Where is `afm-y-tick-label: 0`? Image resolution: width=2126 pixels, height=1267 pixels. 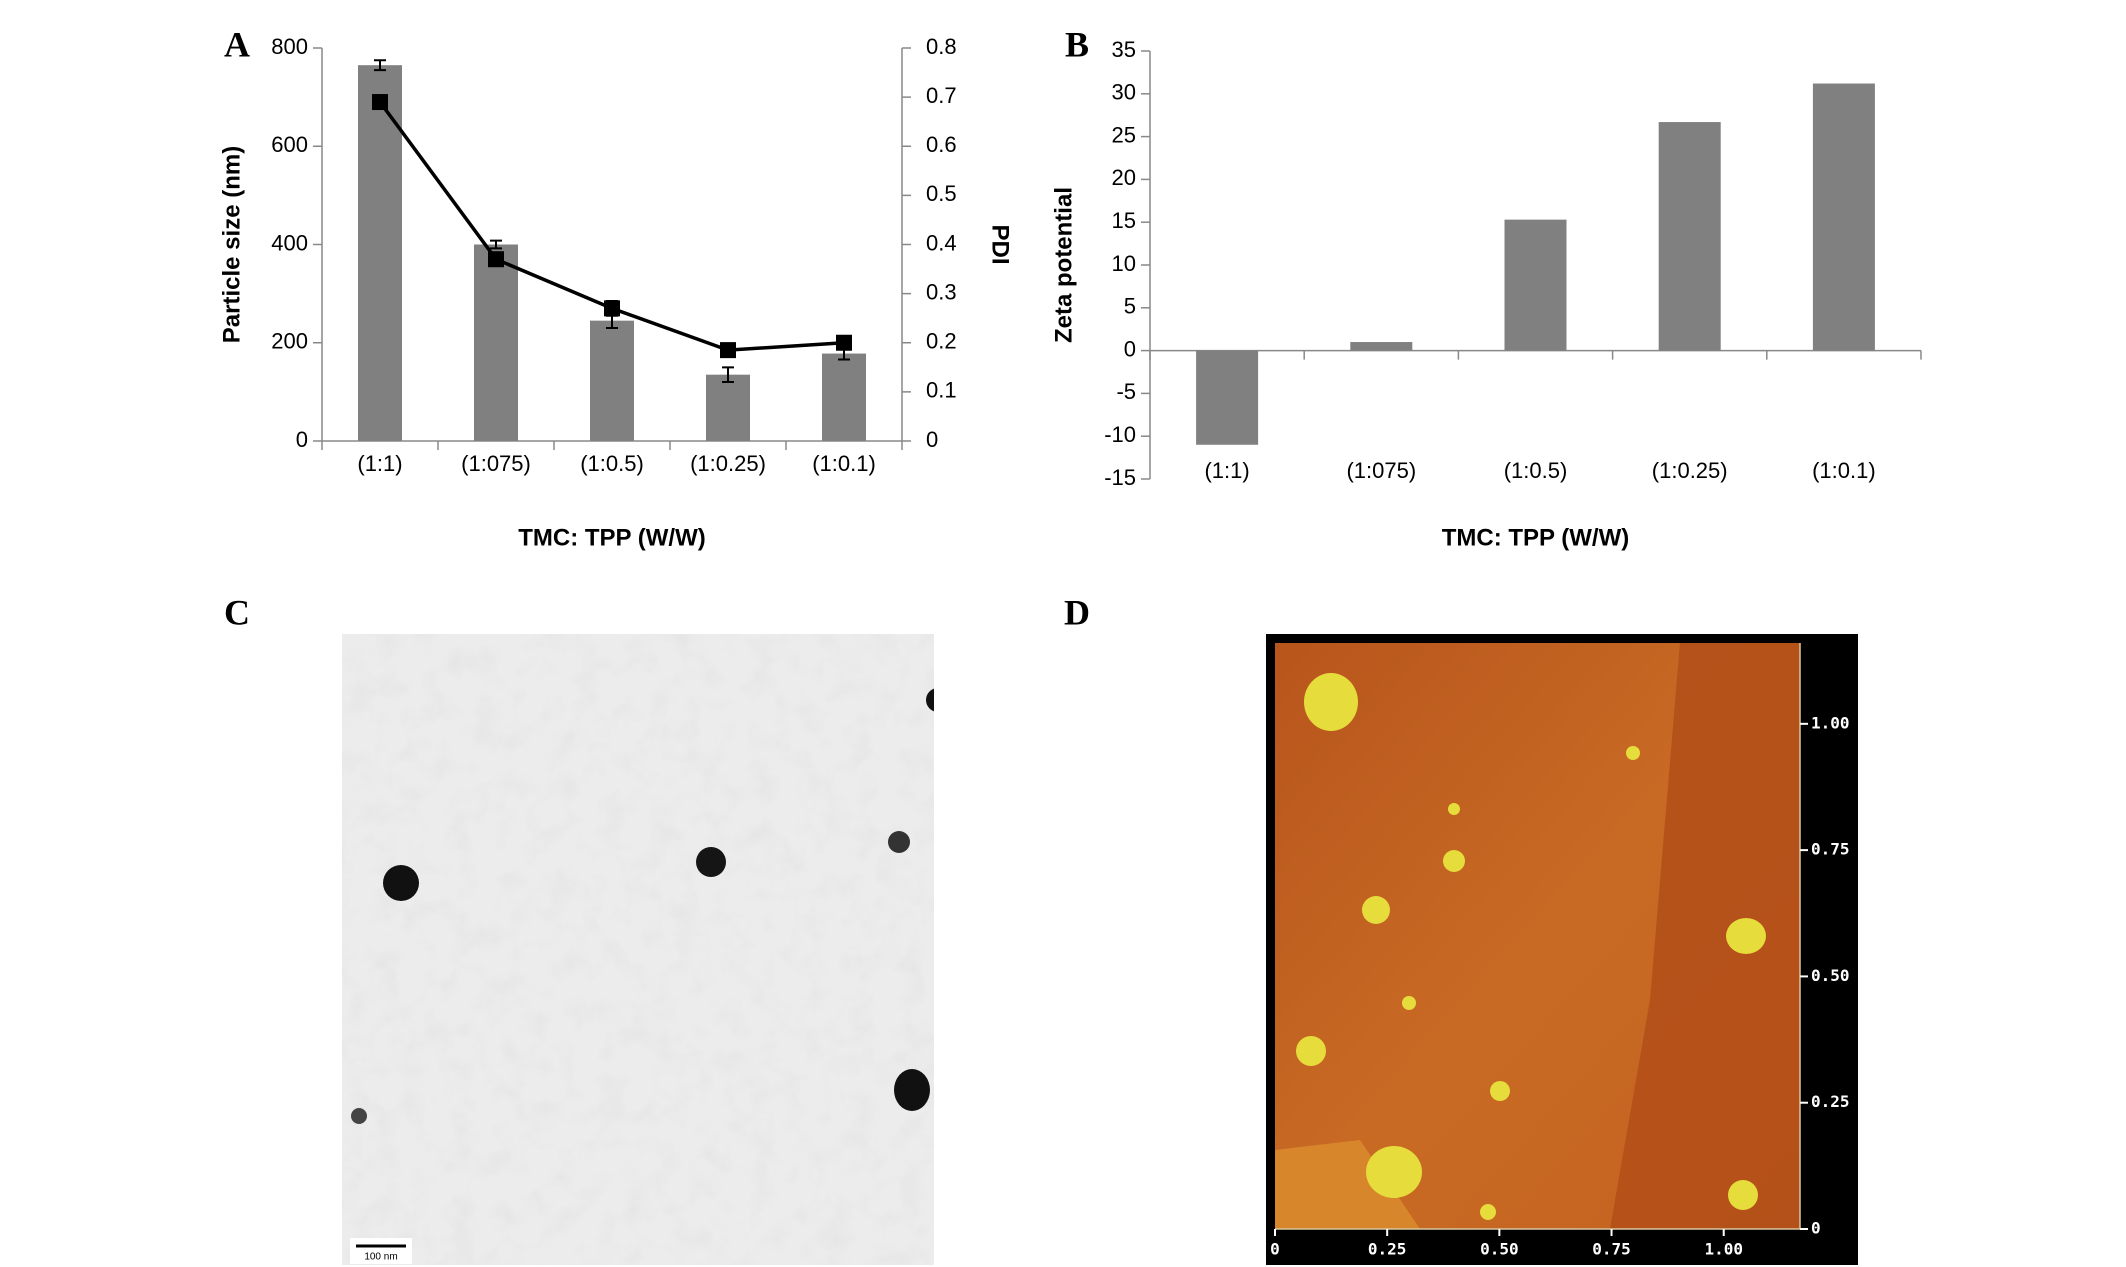
afm-y-tick-label: 0 is located at coordinates (1816, 1228).